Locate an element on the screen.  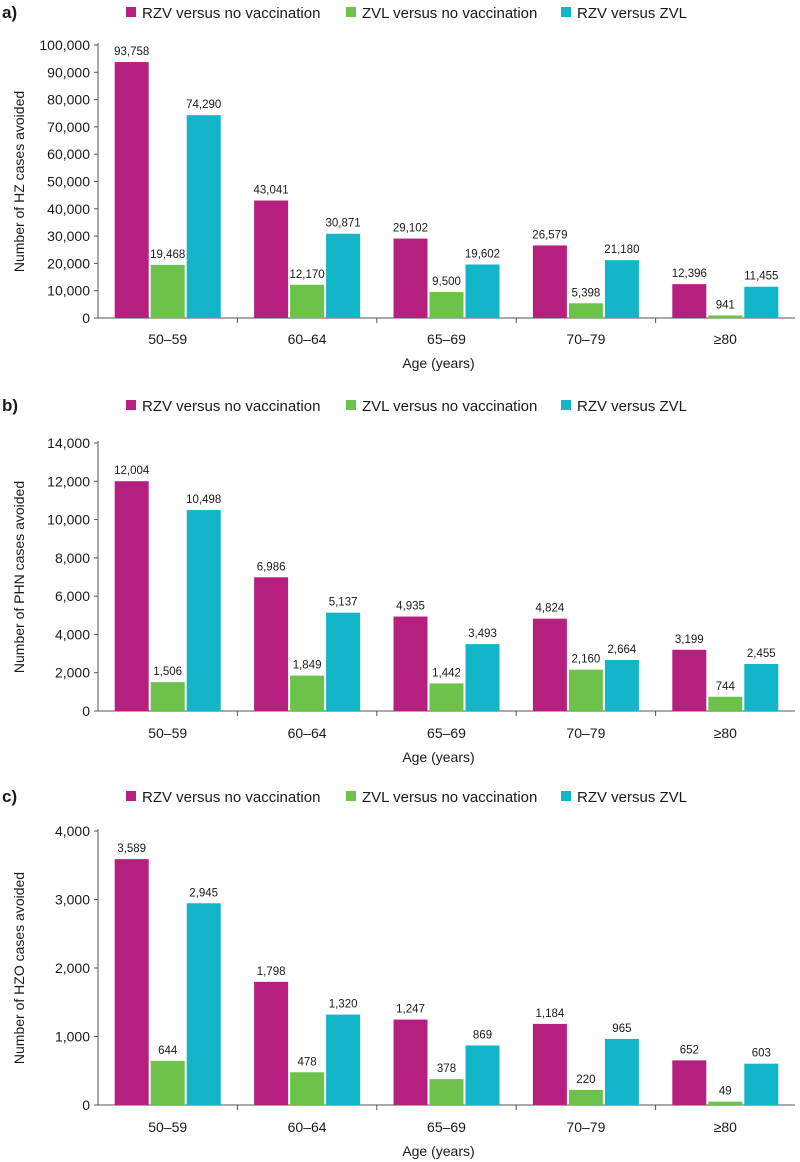
bar-value-label: 478 is located at coordinates (307, 1062).